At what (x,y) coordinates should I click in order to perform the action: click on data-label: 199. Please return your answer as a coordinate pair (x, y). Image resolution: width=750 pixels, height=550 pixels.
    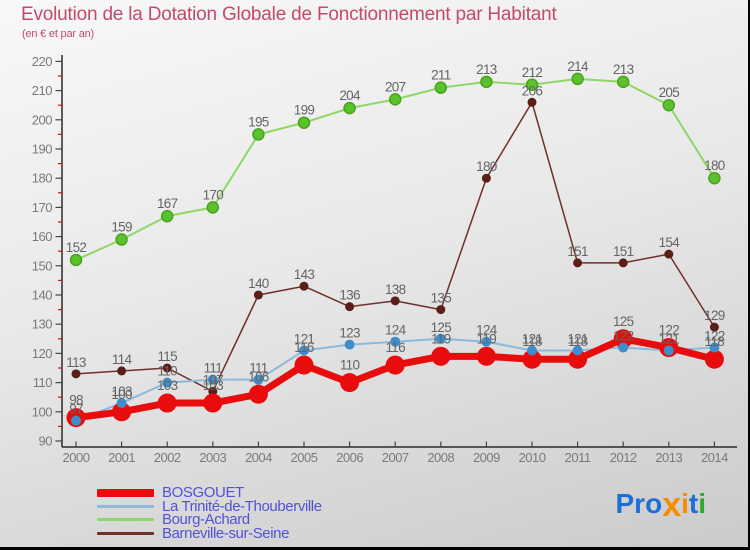
    Looking at the image, I should click on (304, 110).